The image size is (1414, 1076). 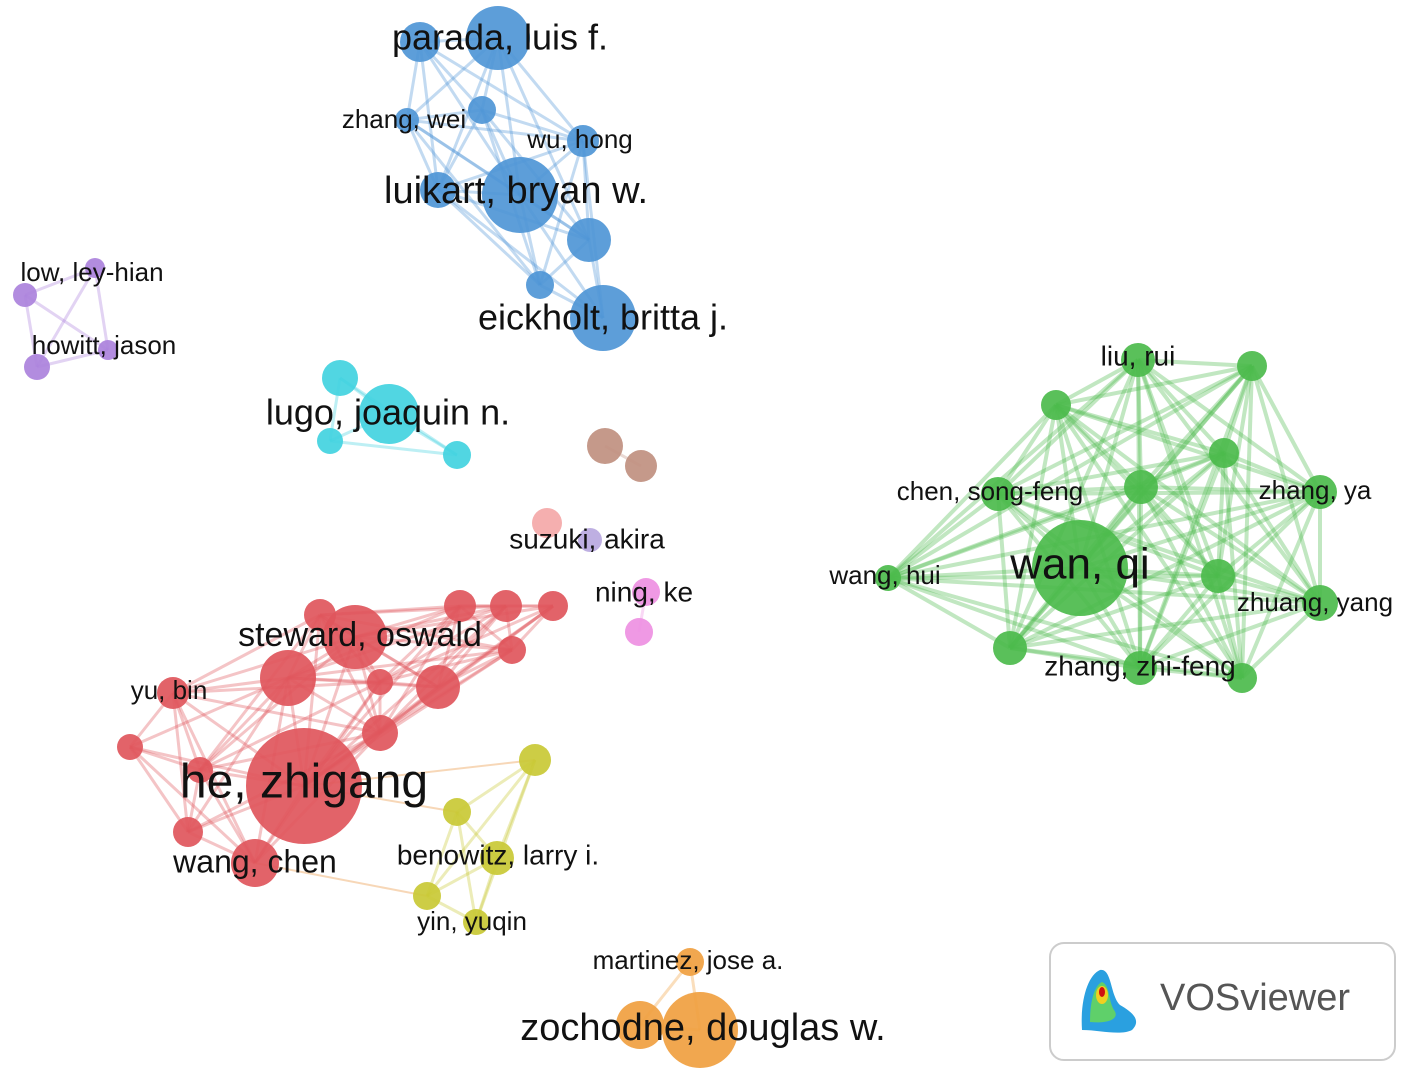 I want to click on node-label: he, zhigang, so click(x=304, y=782).